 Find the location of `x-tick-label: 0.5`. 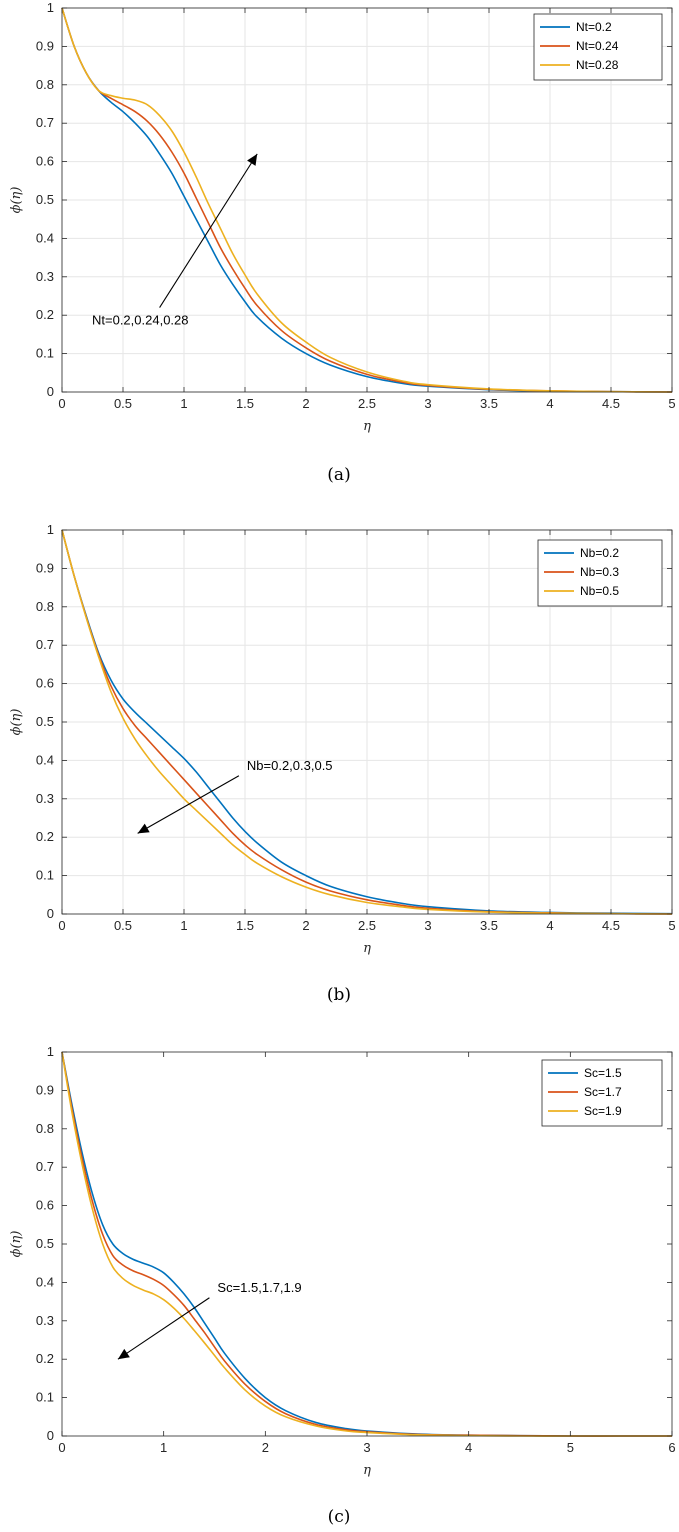

x-tick-label: 0.5 is located at coordinates (123, 925).